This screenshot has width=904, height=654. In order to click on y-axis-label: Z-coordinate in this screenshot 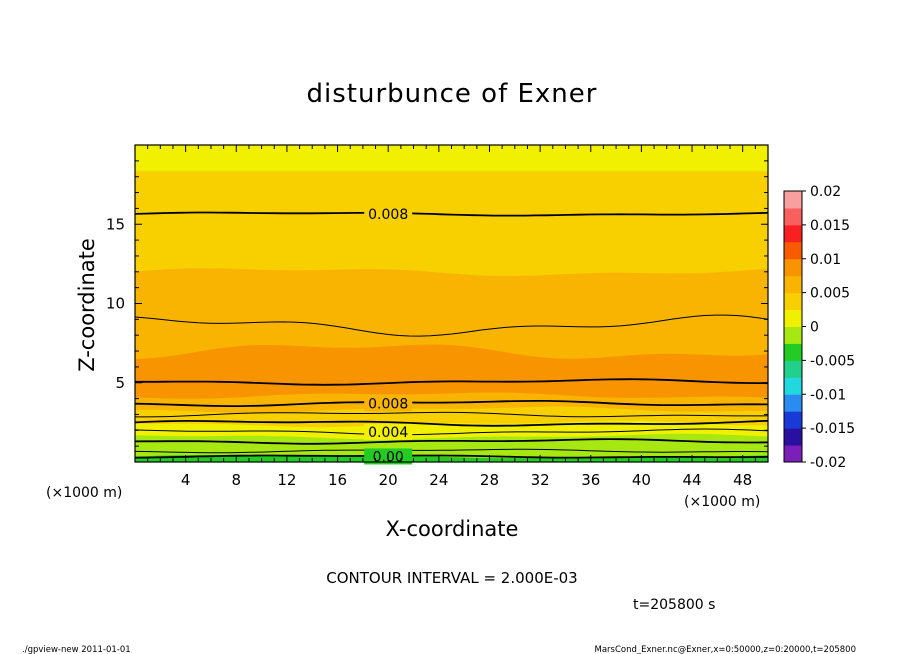, I will do `click(87, 305)`.